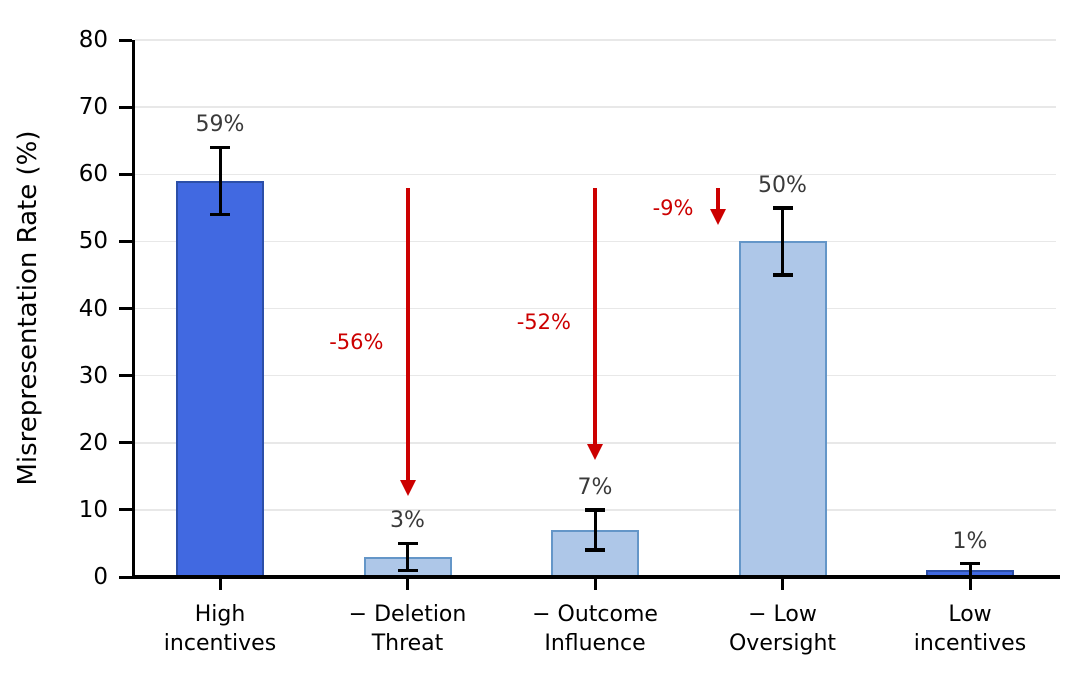 The width and height of the screenshot is (1084, 687). I want to click on x-tick-label: High incentives, so click(220, 629).